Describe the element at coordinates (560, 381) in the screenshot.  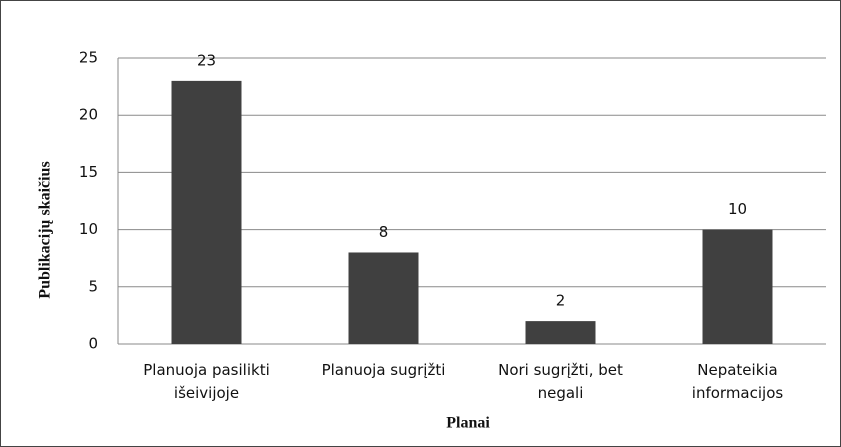
I see `x-tick-label: Nori sugrįžti, bet negali` at that location.